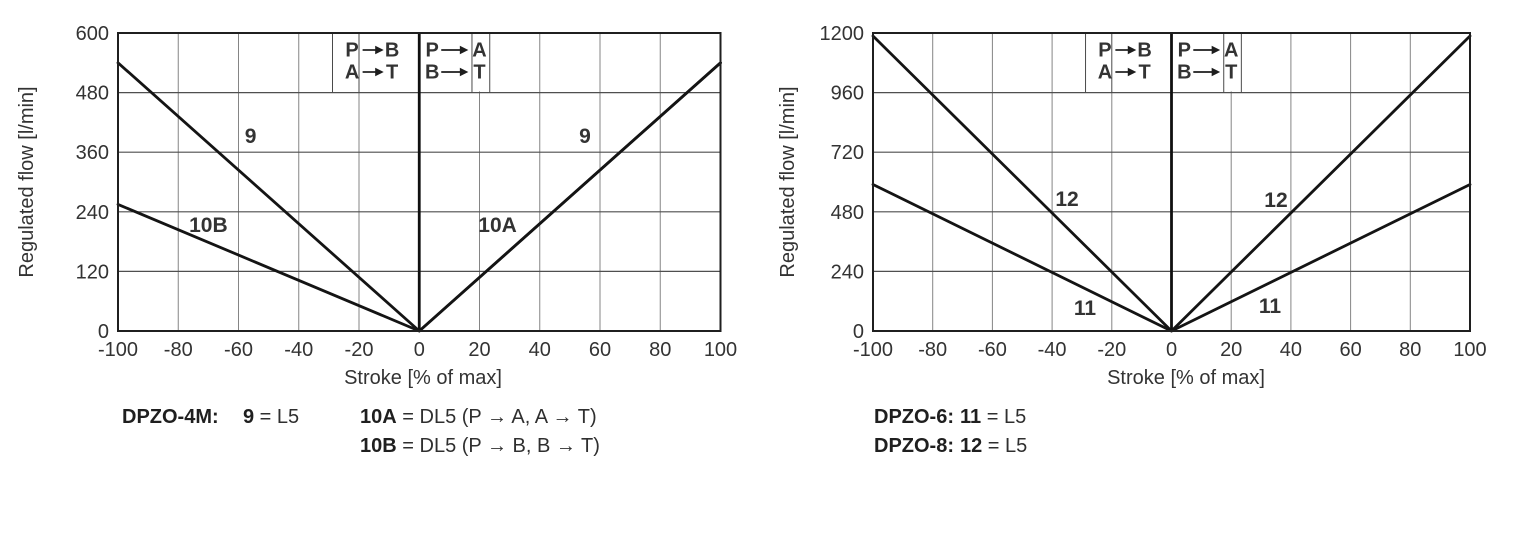 The width and height of the screenshot is (1535, 549). I want to click on curve-label-10A: 10A, so click(497, 225).